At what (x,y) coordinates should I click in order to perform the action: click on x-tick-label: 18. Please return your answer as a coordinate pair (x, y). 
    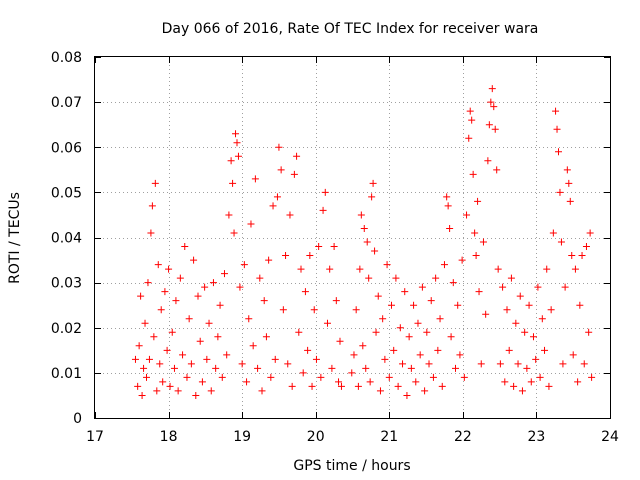
    Looking at the image, I should click on (169, 437).